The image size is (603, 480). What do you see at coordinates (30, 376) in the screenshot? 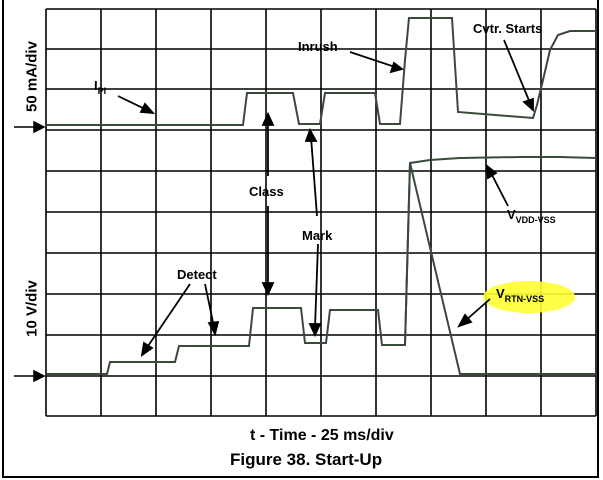
I see `ground-marker-bottom` at bounding box center [30, 376].